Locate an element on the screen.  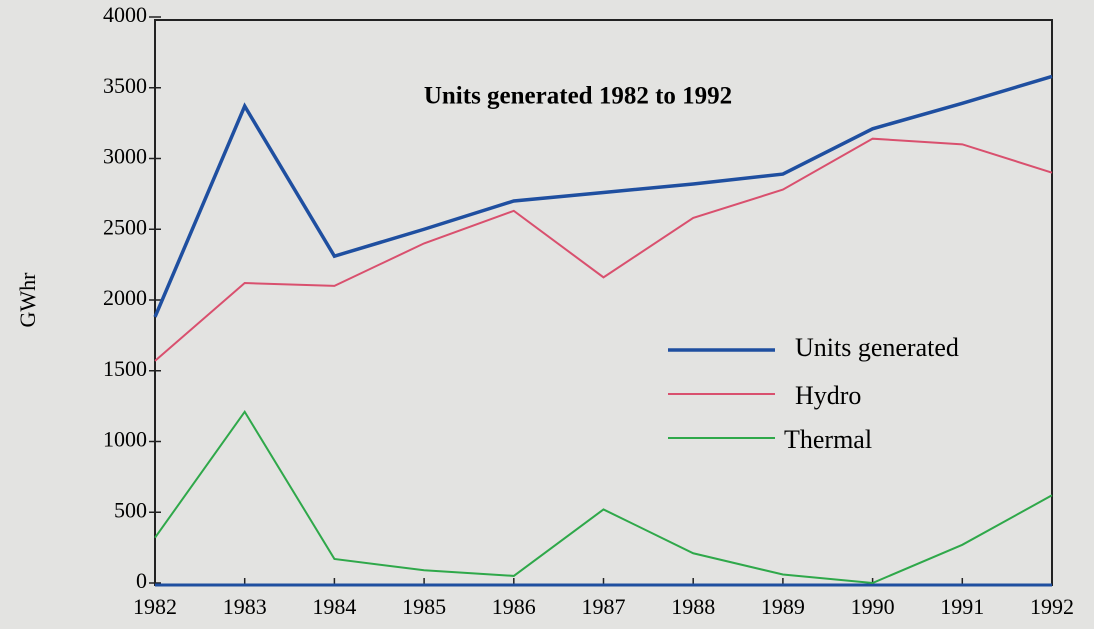
legend-label: Units generated is located at coordinates (877, 347).